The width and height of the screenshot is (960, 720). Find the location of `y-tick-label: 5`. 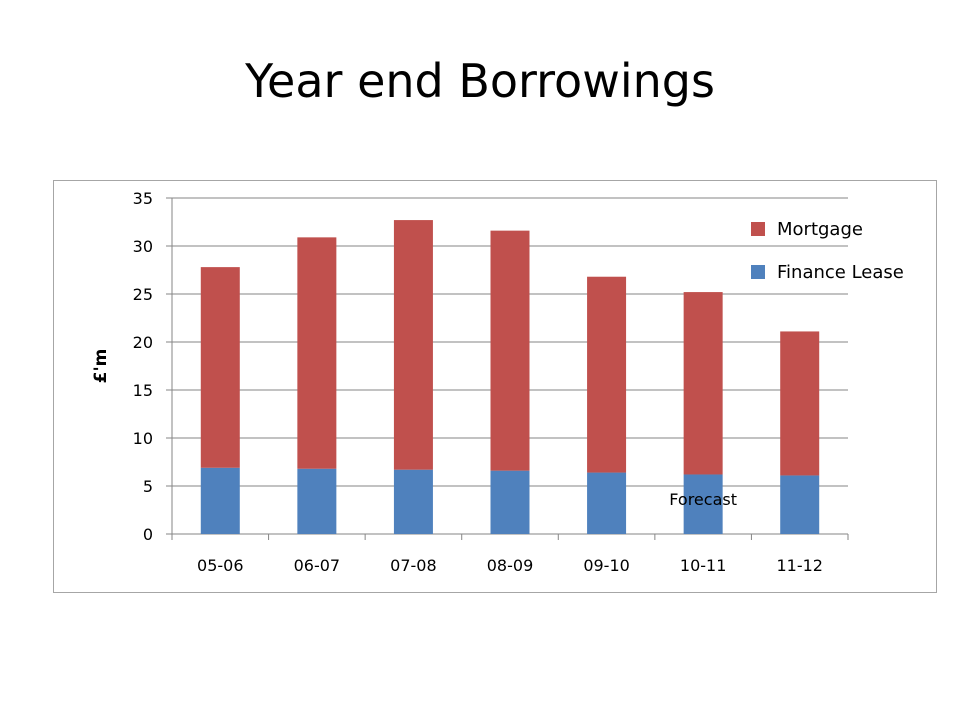

y-tick-label: 5 is located at coordinates (148, 486).